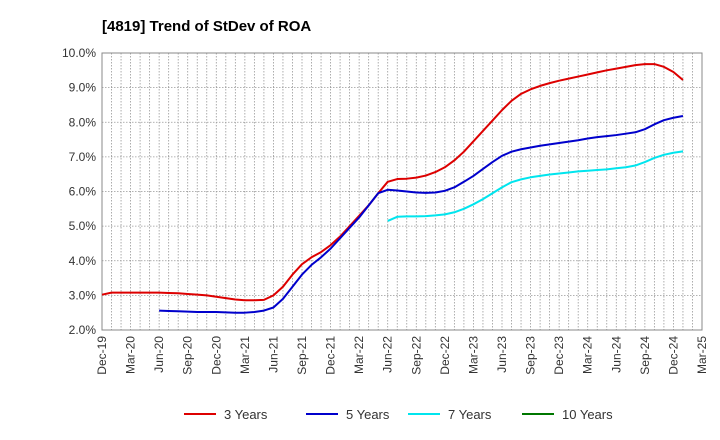 This screenshot has width=720, height=440. What do you see at coordinates (445, 355) in the screenshot?
I see `x-tick-label: Dec-22` at bounding box center [445, 355].